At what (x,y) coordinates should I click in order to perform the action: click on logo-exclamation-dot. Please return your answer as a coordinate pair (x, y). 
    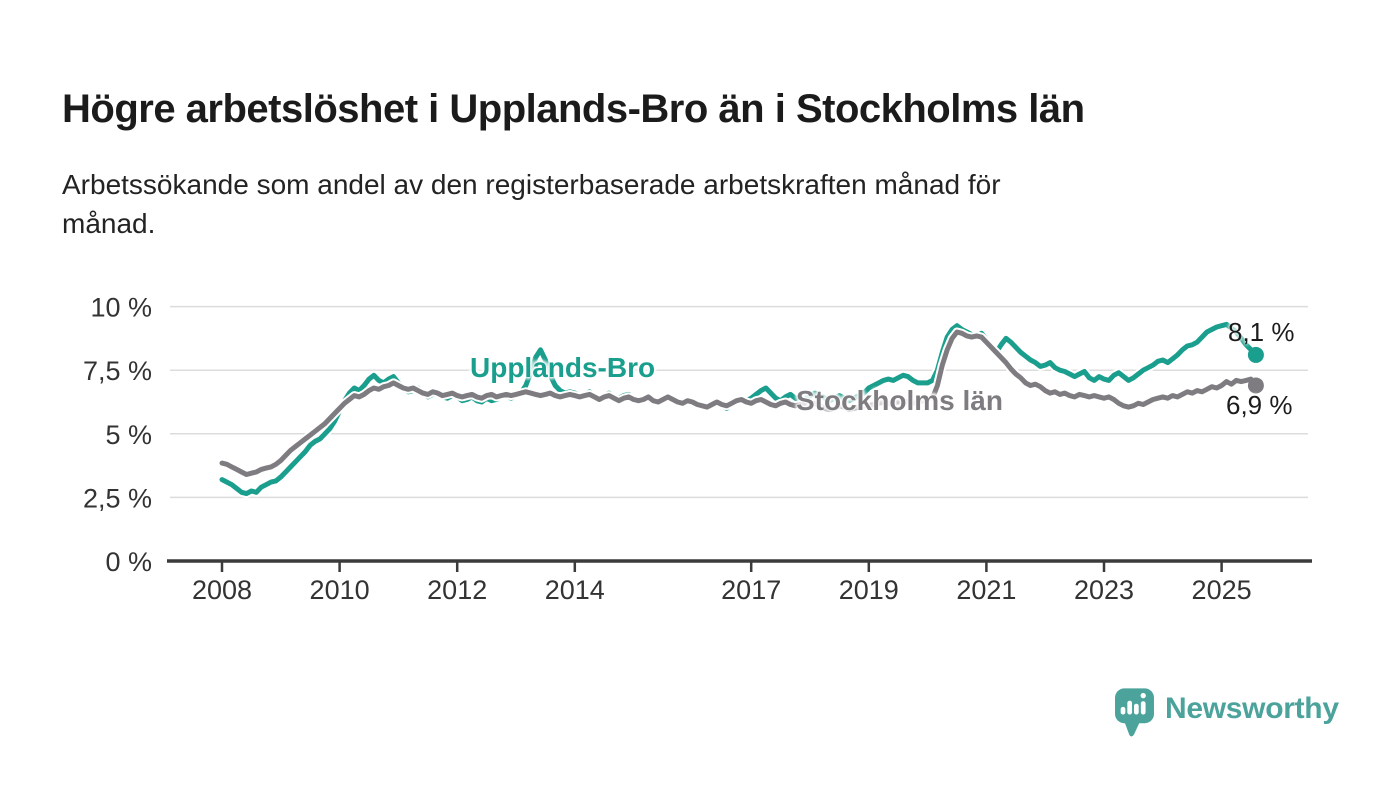
    Looking at the image, I should click on (1143, 695).